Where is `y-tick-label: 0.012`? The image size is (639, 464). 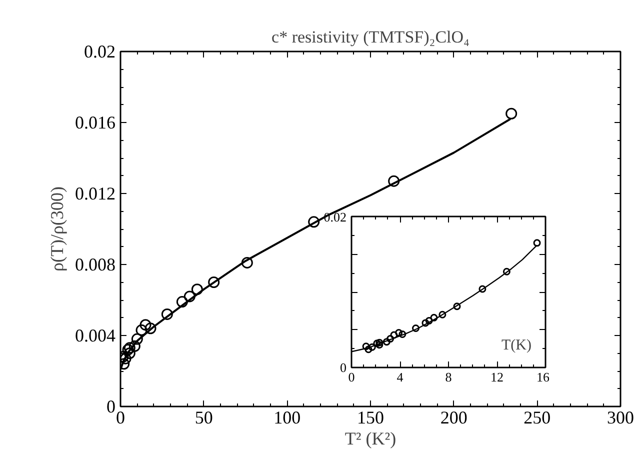 y-tick-label: 0.012 is located at coordinates (95, 194).